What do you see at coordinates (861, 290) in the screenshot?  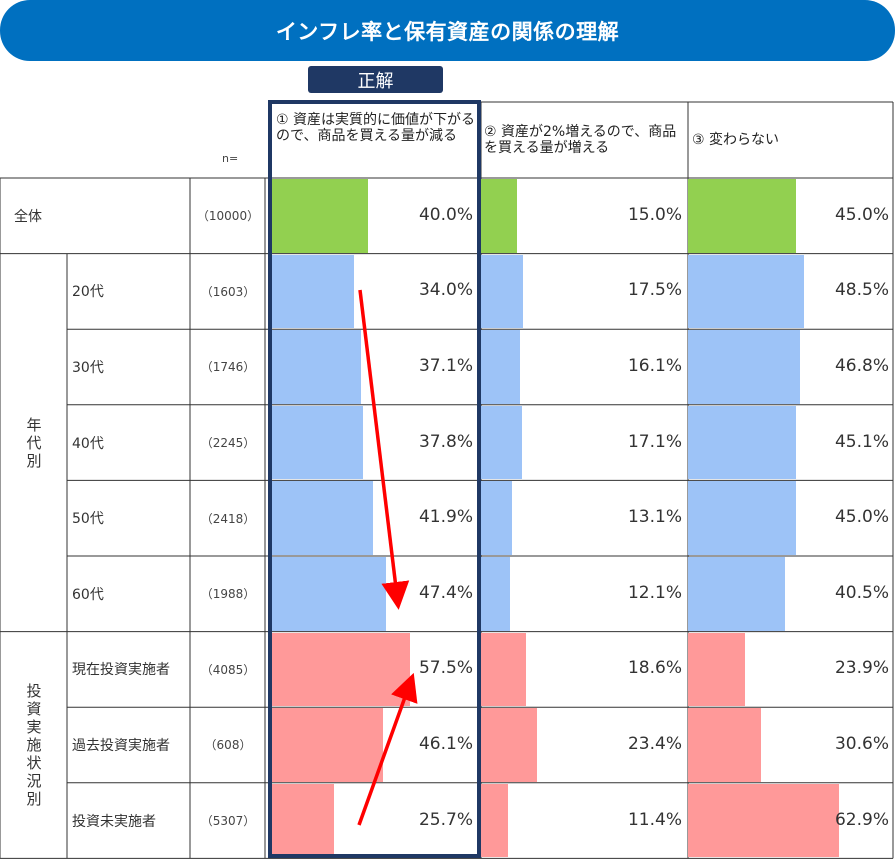 I see `data-label-col3: 48.5%` at bounding box center [861, 290].